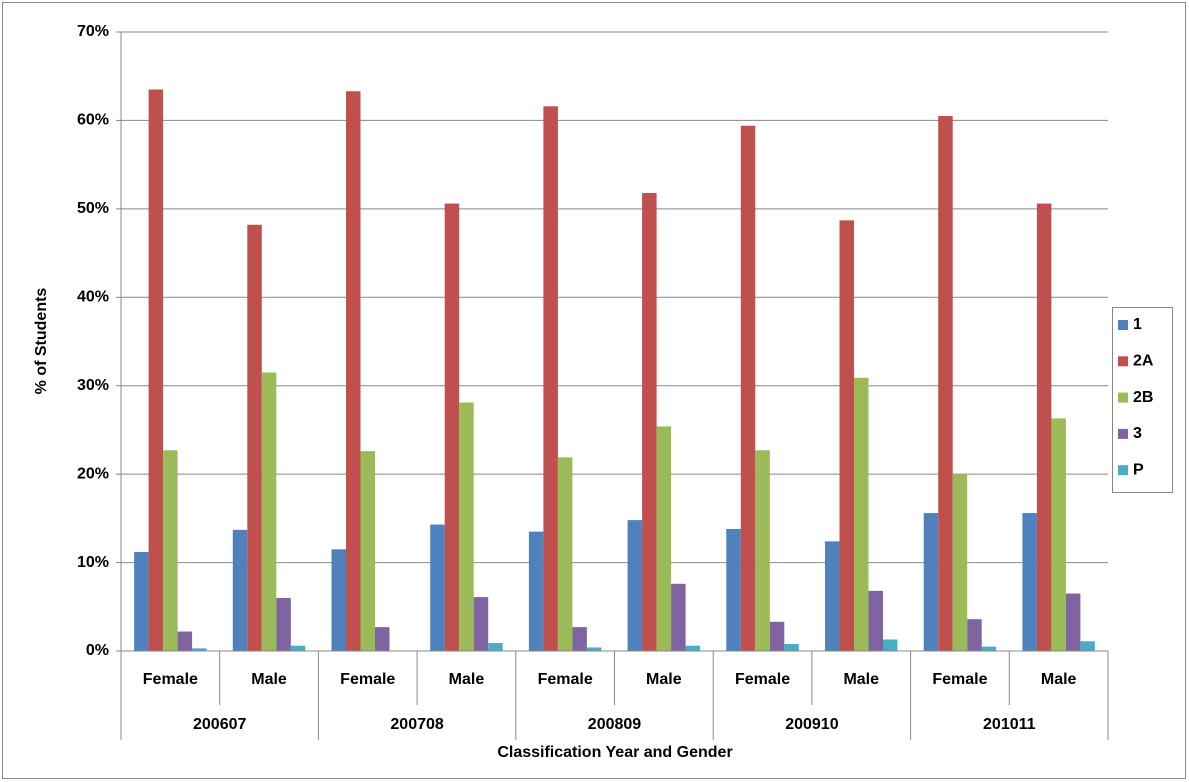 Image resolution: width=1189 pixels, height=782 pixels. What do you see at coordinates (811, 724) in the screenshot?
I see `group-label: 200910` at bounding box center [811, 724].